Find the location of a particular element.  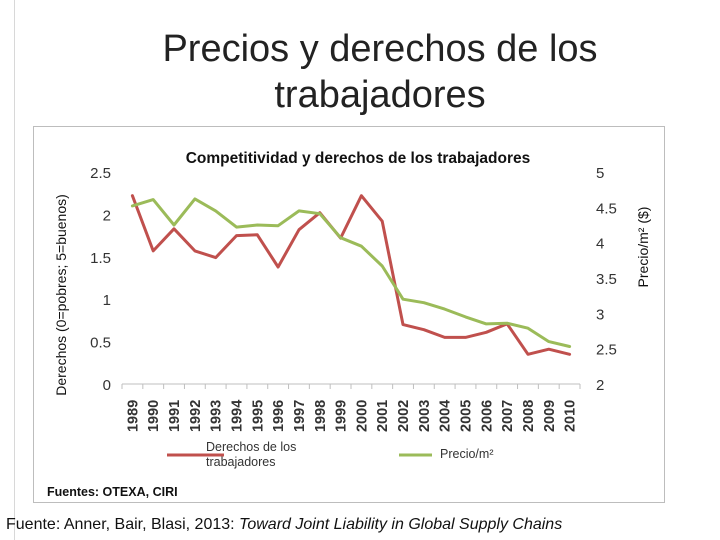

x-tick-label: 1991 is located at coordinates (175, 416).